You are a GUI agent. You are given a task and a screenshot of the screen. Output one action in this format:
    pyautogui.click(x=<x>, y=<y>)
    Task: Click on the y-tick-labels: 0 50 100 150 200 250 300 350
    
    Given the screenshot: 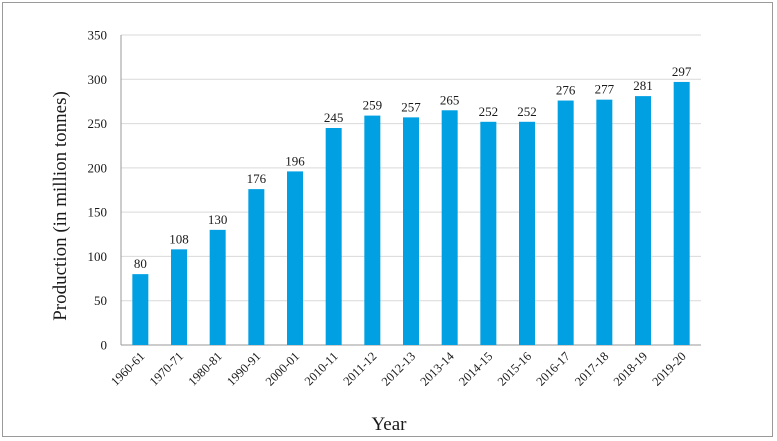 What is the action you would take?
    pyautogui.click(x=98, y=190)
    